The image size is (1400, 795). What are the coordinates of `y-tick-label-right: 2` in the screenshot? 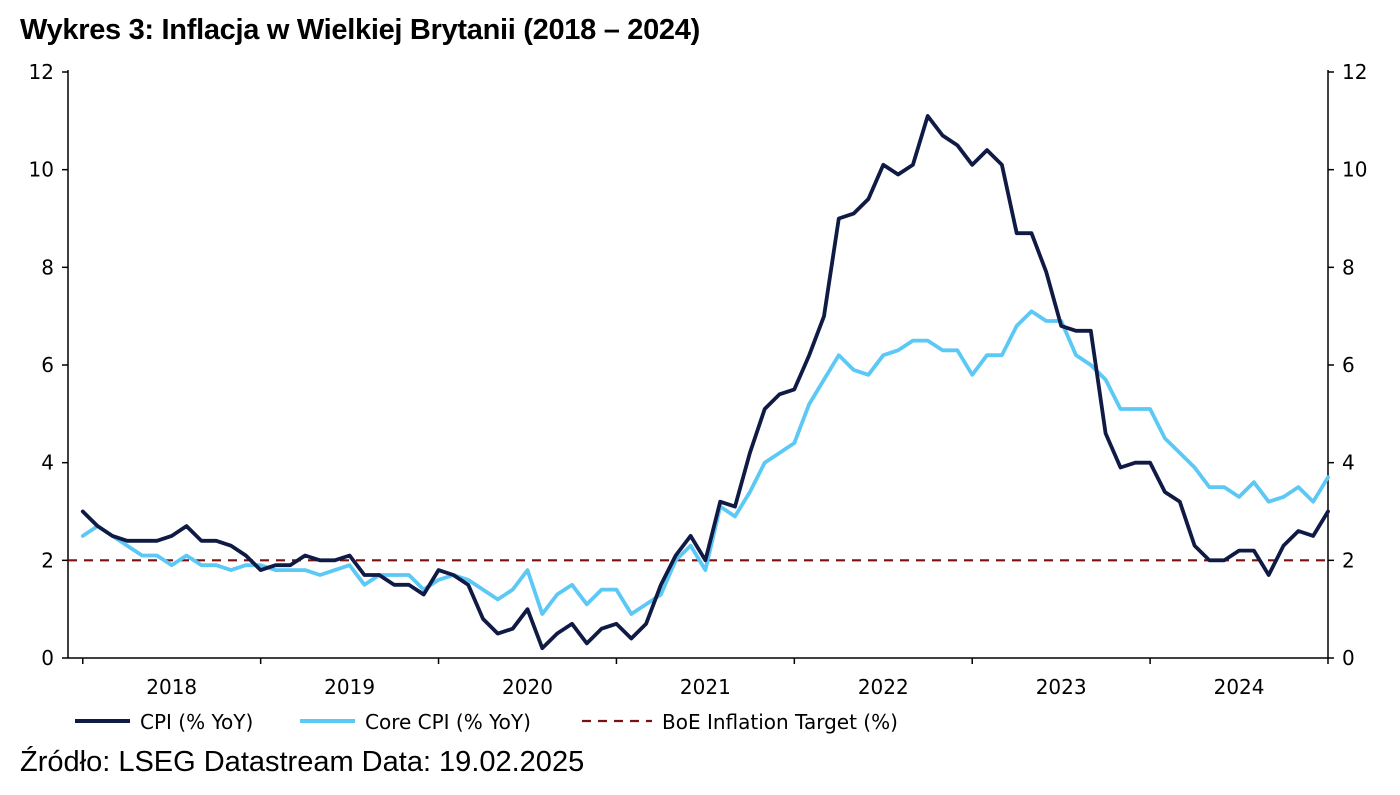 It's located at (1348, 560).